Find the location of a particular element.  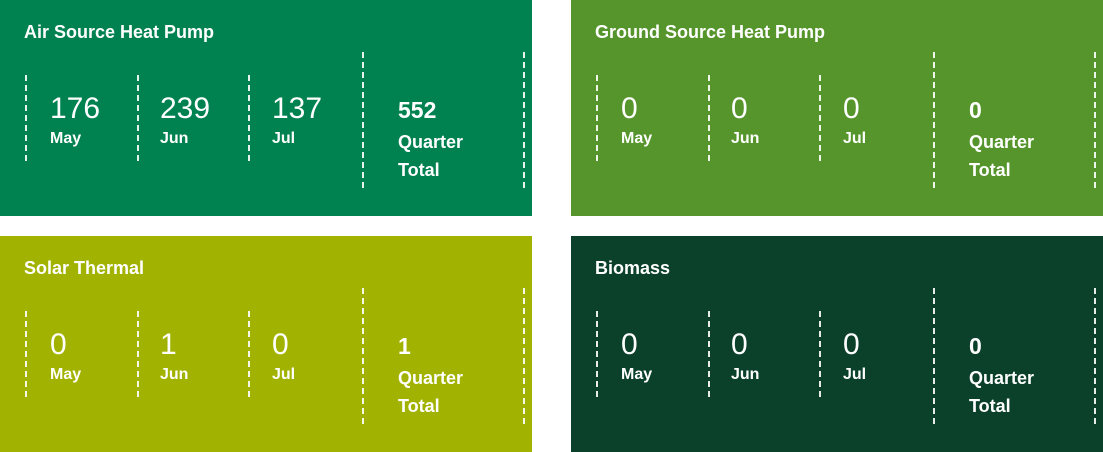

panel-title: Biomass is located at coordinates (633, 268).